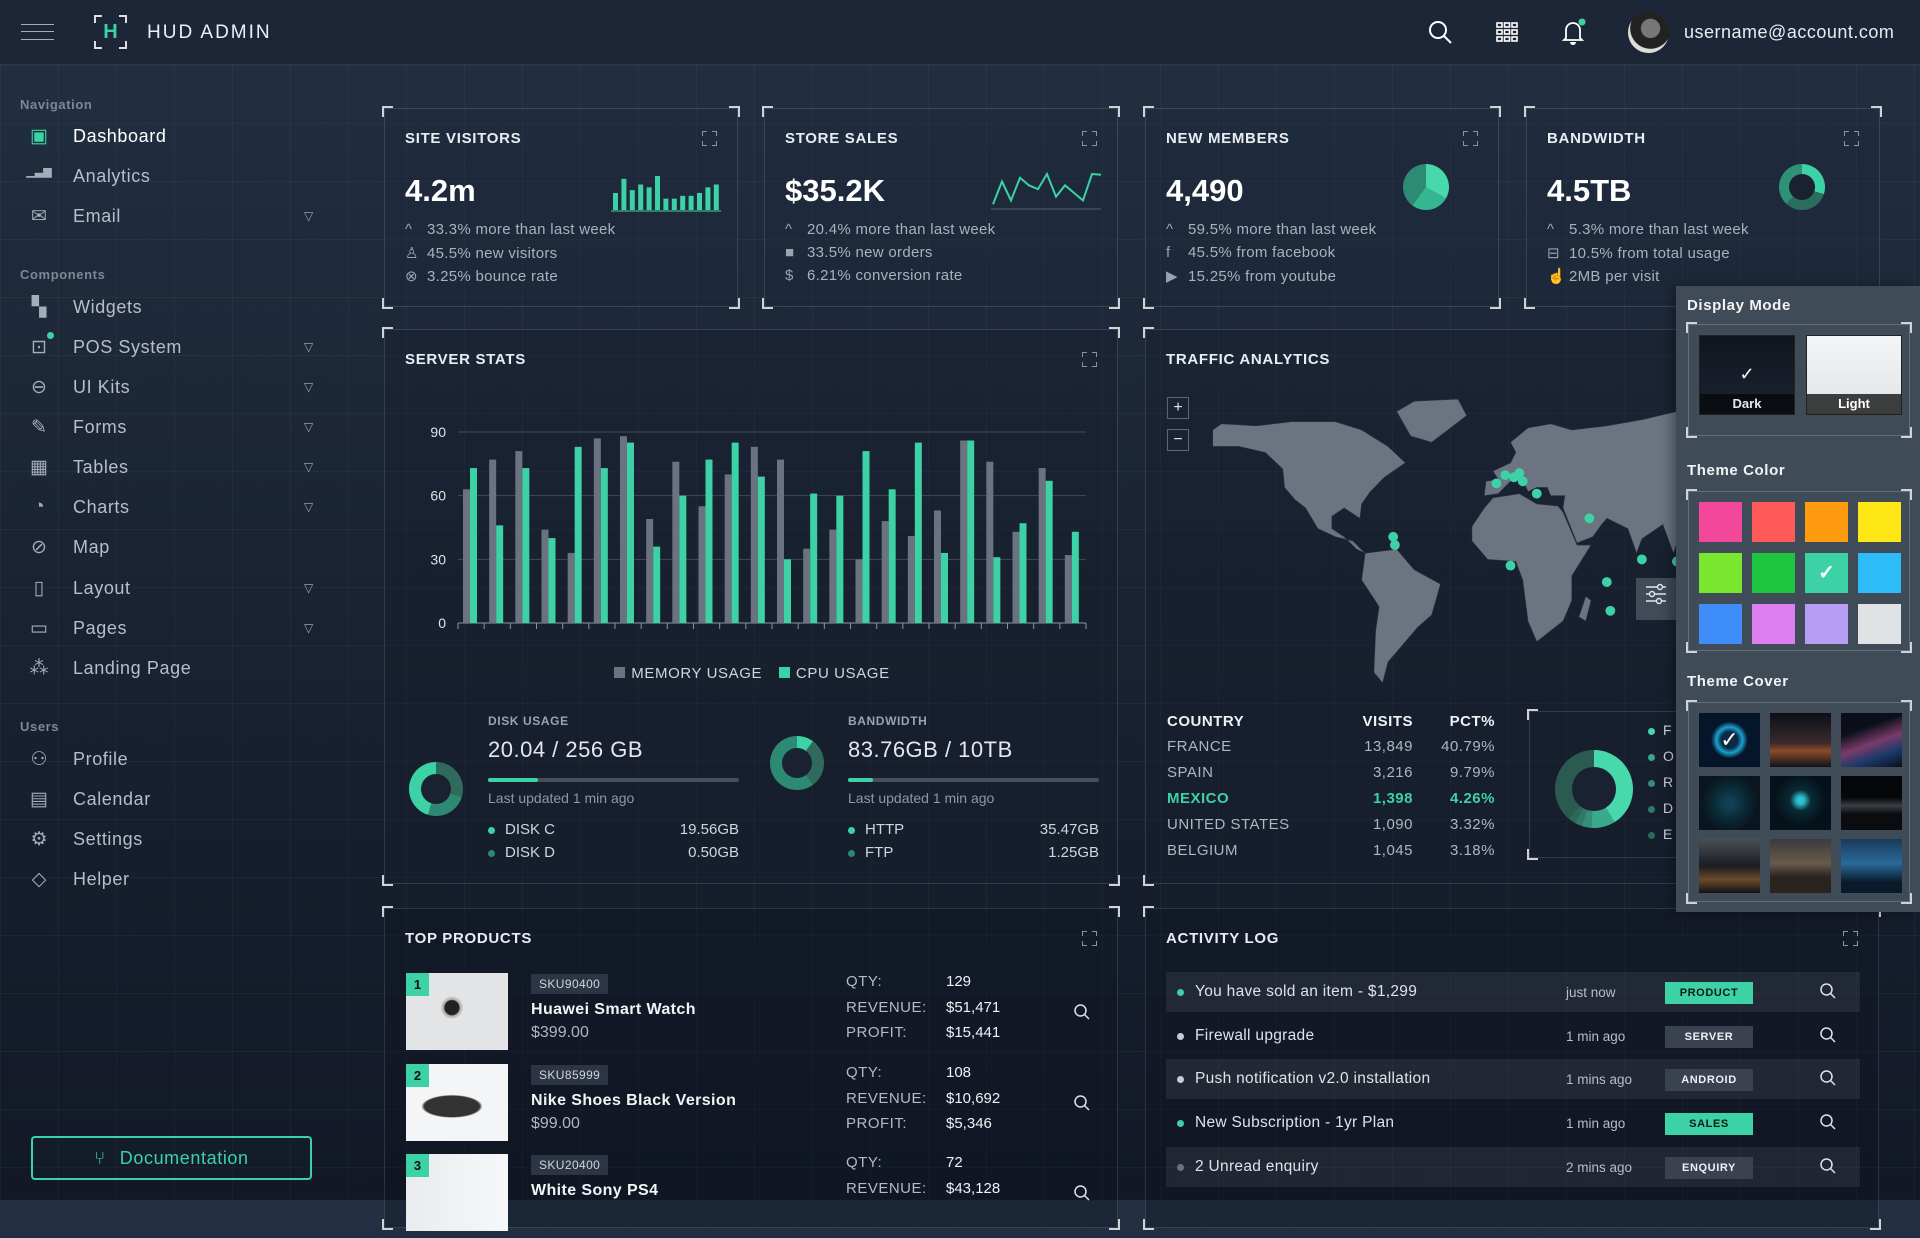 This screenshot has height=1238, width=1920. Describe the element at coordinates (1826, 573) in the screenshot. I see `theme-color-swatch: ✓` at that location.